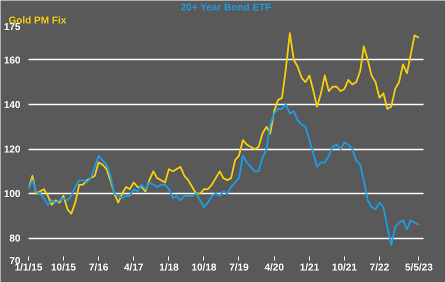  I want to click on x-tick-label: 4/17, so click(134, 268).